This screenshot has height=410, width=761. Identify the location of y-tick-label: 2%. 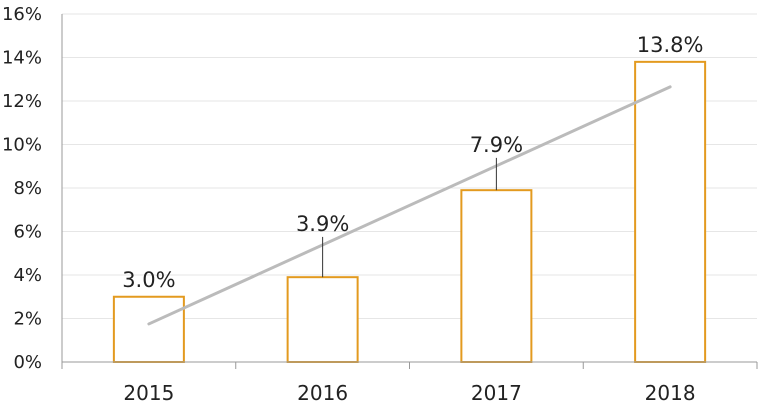
(27, 319).